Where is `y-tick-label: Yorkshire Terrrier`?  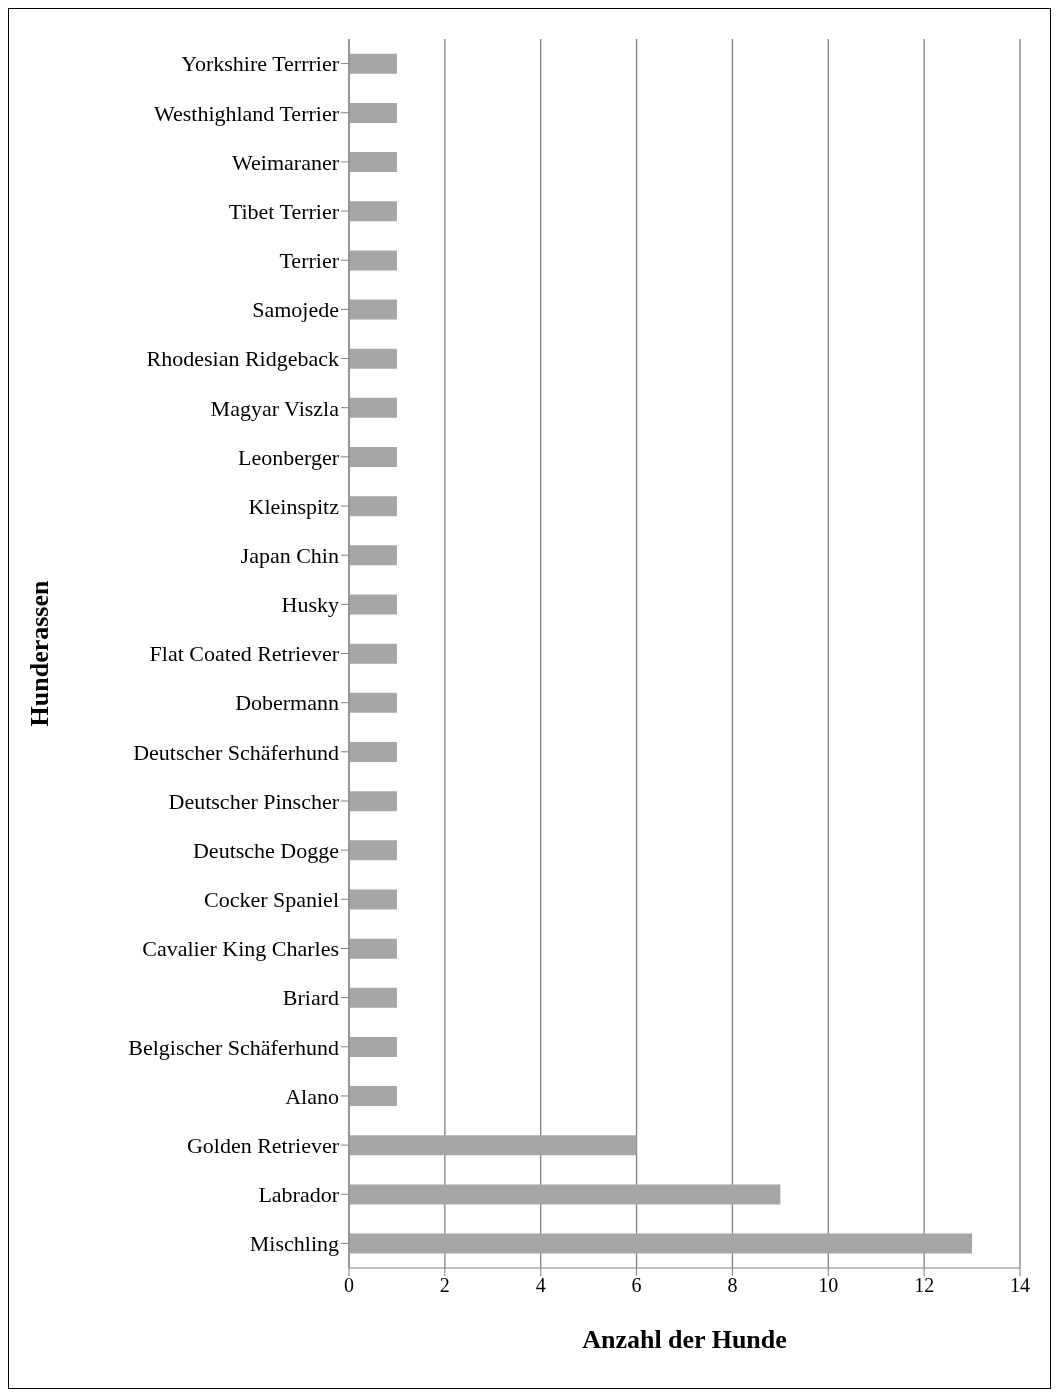 y-tick-label: Yorkshire Terrrier is located at coordinates (260, 64).